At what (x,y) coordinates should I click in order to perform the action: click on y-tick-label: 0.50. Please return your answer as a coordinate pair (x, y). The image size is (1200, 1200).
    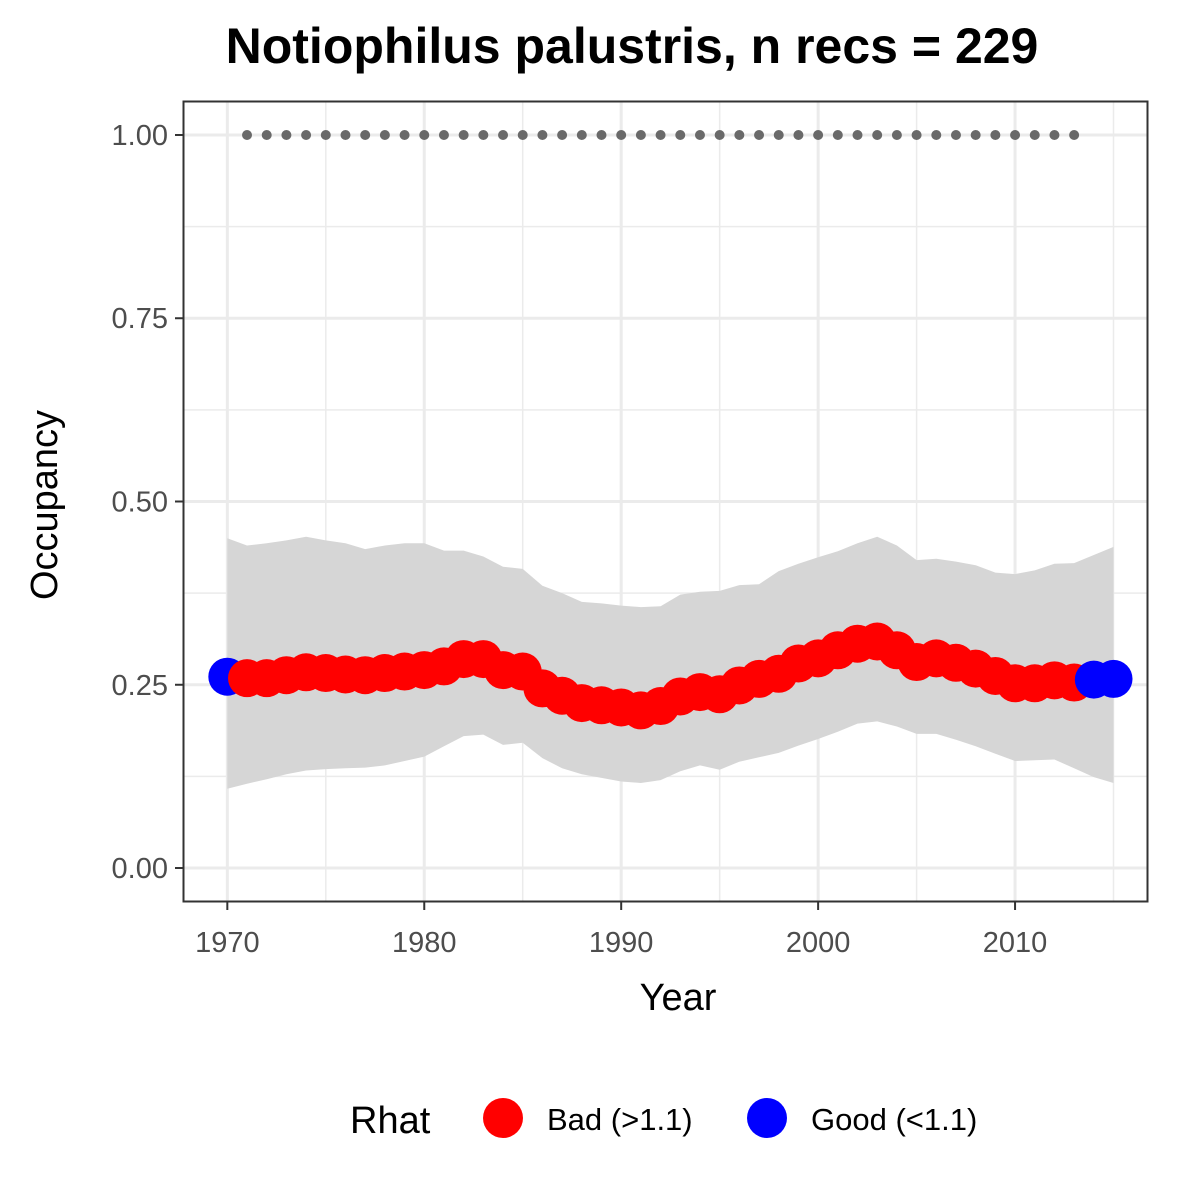
    Looking at the image, I should click on (140, 503).